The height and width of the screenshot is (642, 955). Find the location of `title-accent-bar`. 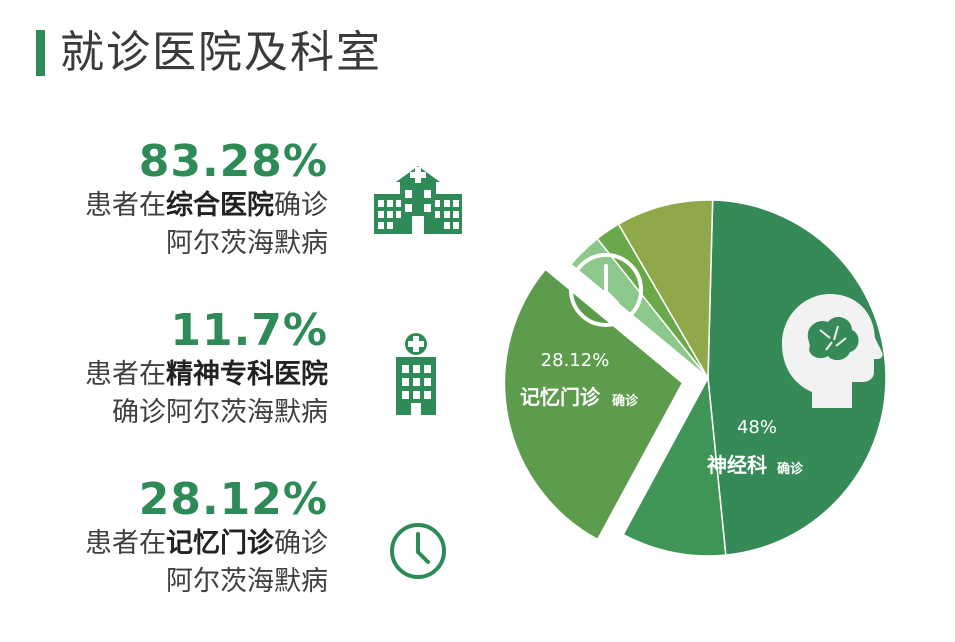

title-accent-bar is located at coordinates (40, 53).